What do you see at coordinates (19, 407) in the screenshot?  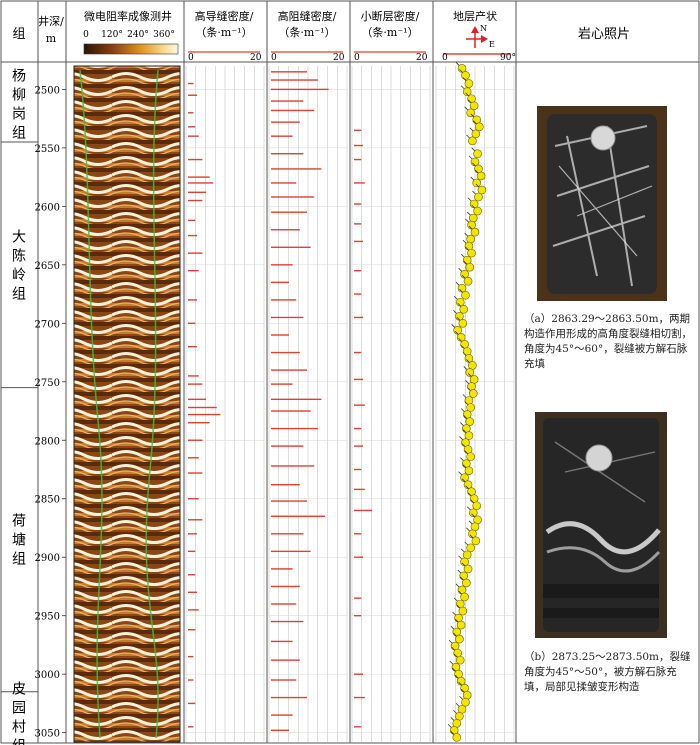 I see `formation-column: 杨柳岗组大陈岭组荷塘组皮园村组` at bounding box center [19, 407].